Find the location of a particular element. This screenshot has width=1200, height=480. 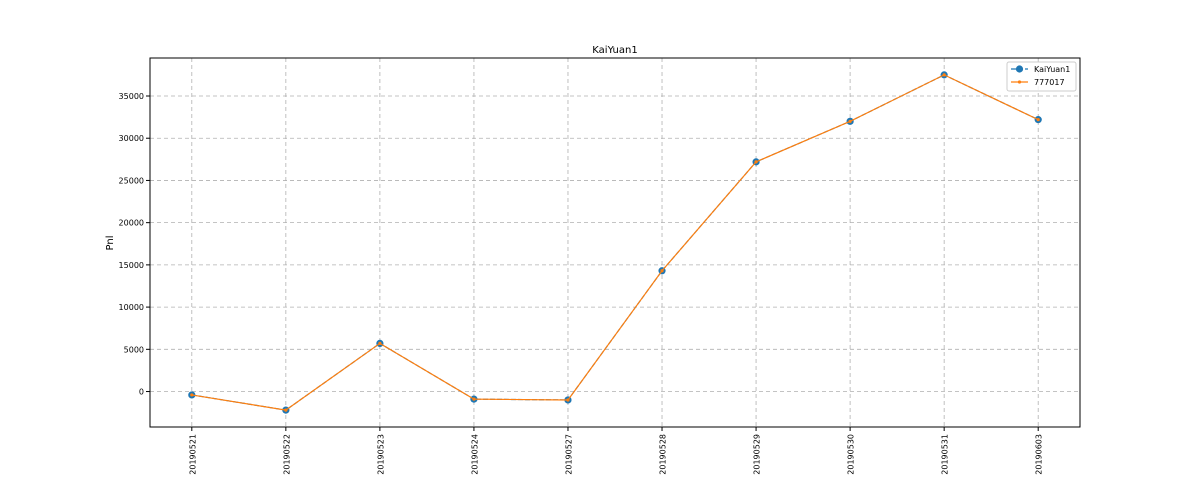

y-tick-label: 35000 is located at coordinates (131, 96).